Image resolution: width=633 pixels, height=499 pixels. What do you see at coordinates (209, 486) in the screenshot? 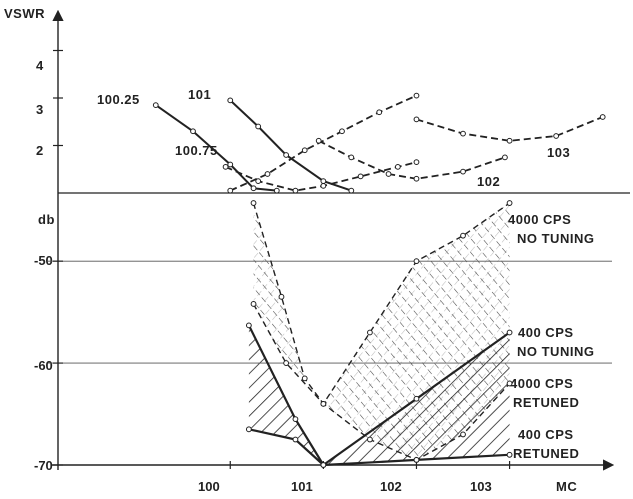
I see `x-tick-100: 100` at bounding box center [209, 486].